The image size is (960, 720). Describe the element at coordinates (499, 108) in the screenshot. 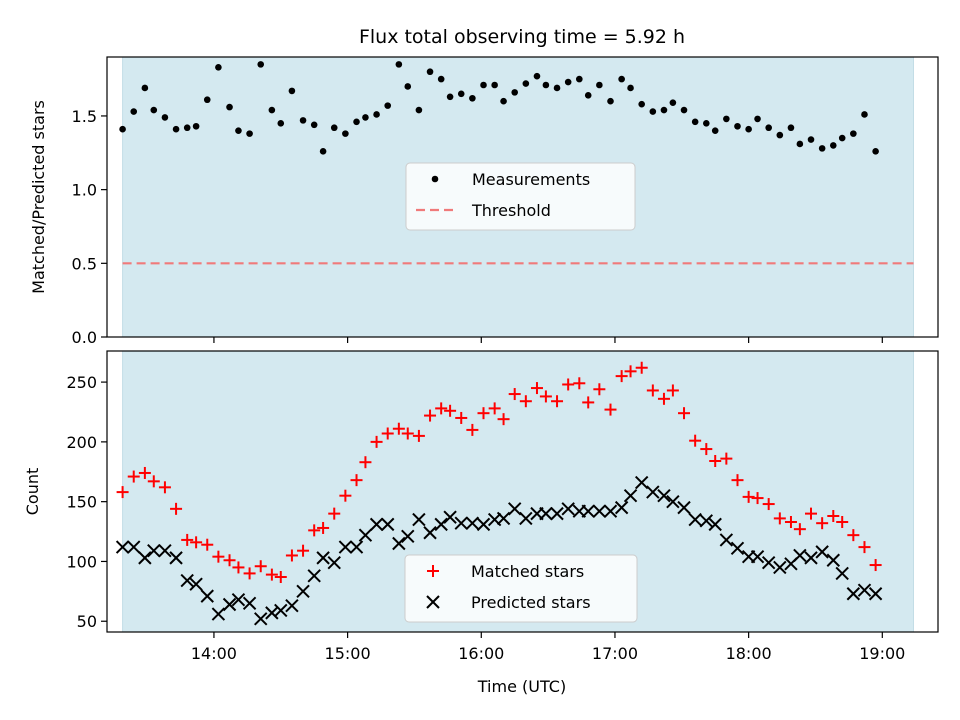

I see `series-measurements` at that location.